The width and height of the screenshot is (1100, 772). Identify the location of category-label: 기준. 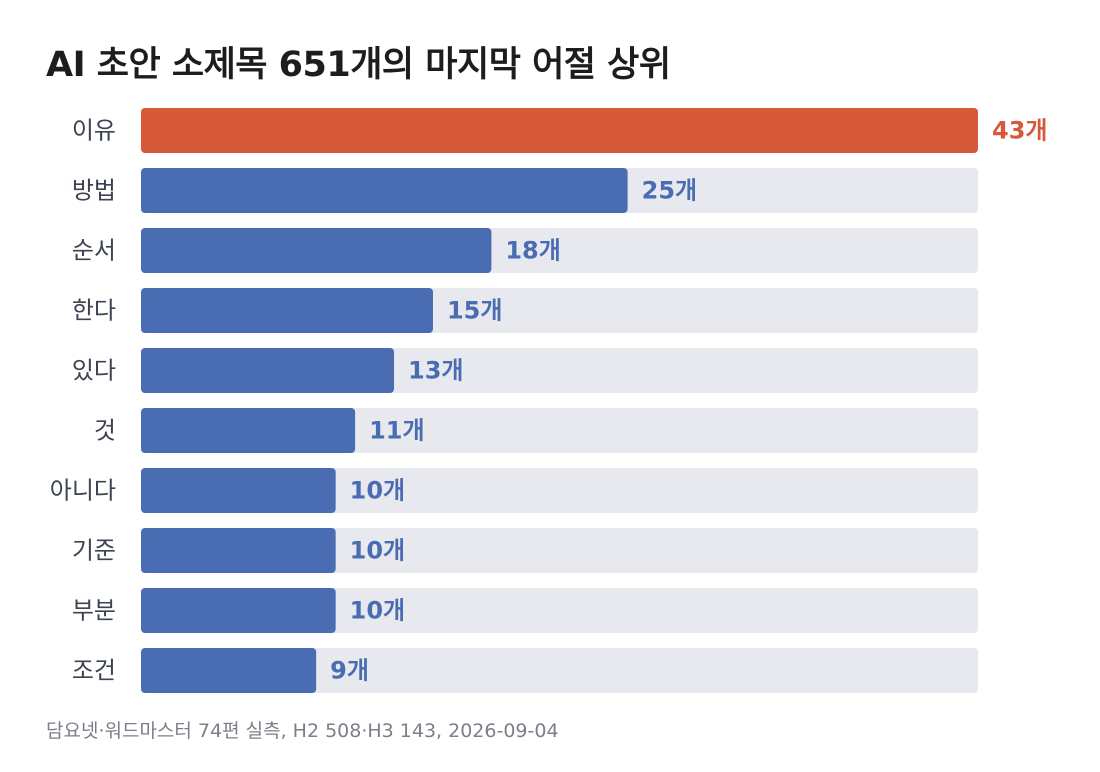
(94, 551).